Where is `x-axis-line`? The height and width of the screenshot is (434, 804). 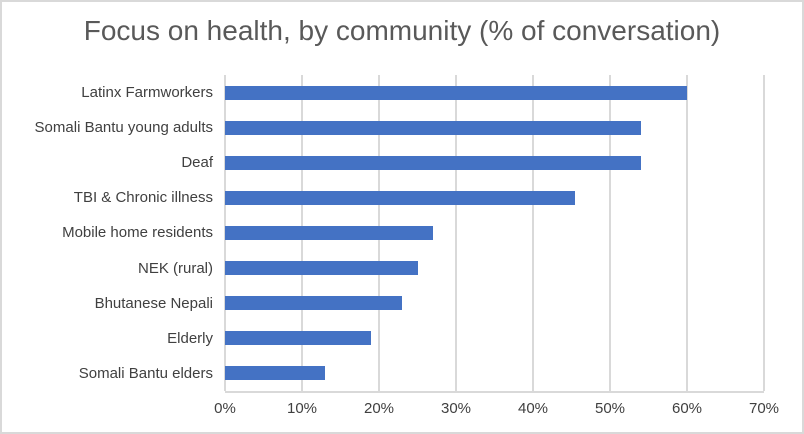
x-axis-line is located at coordinates (494, 392).